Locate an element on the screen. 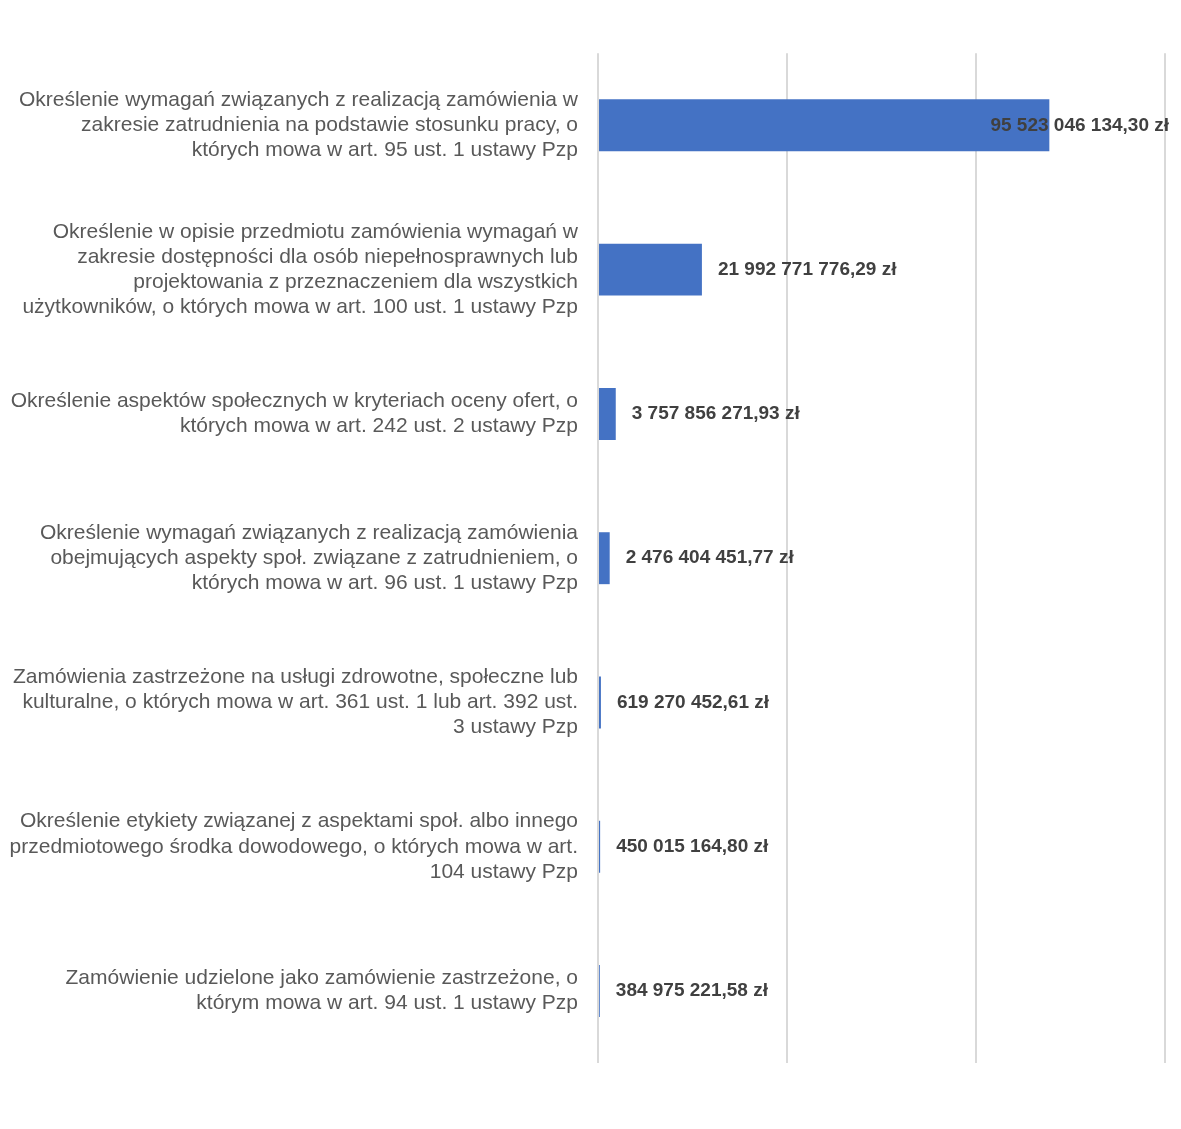 This screenshot has width=1181, height=1129. y-tick-label: Określenie w opisie przedmiotu zamówienia wymagań w zakresie dostępności dla osób niepełnosprawnych lub projektowania z przeznaczeniem dla wszystkich użytkowników, o których mowa w art. 100 ust. 1 ustawy Pzp is located at coordinates (300, 268).